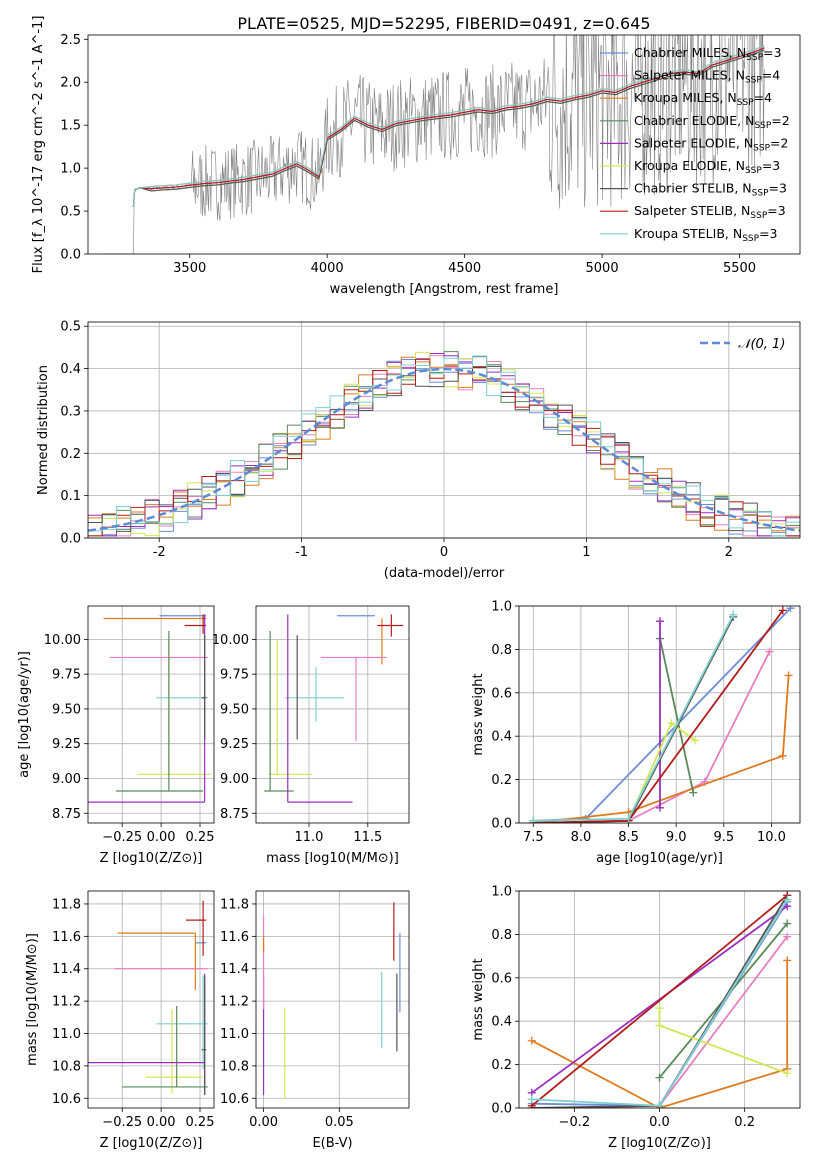 This screenshot has height=1170, width=819. I want to click on x-axis-label: age [log10(age/yr)], so click(659, 858).